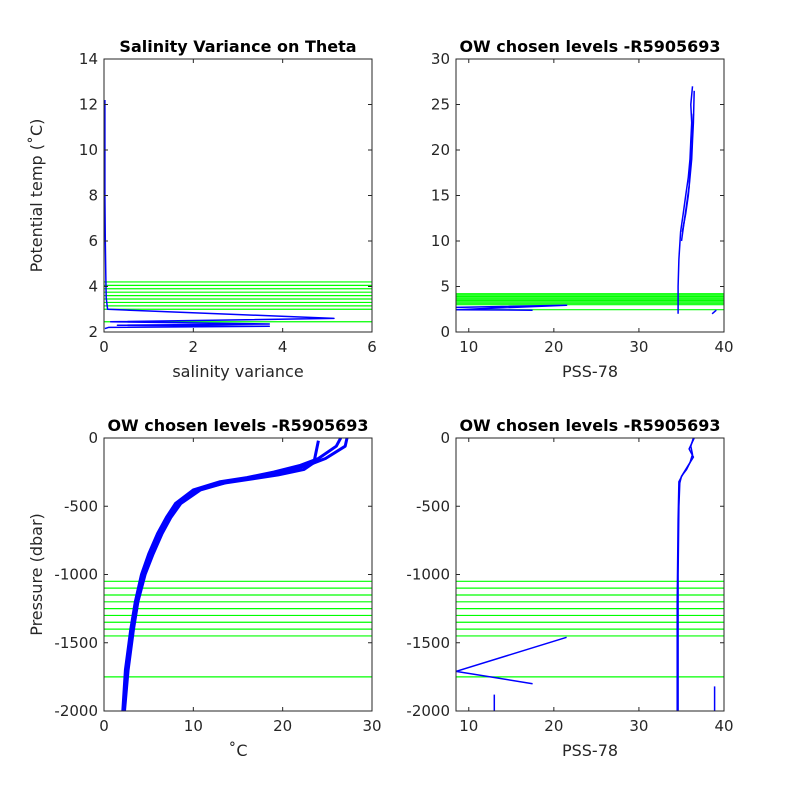 This screenshot has height=800, width=800. Describe the element at coordinates (36, 574) in the screenshot. I see `y-axis-label: Pressure (dbar)` at that location.